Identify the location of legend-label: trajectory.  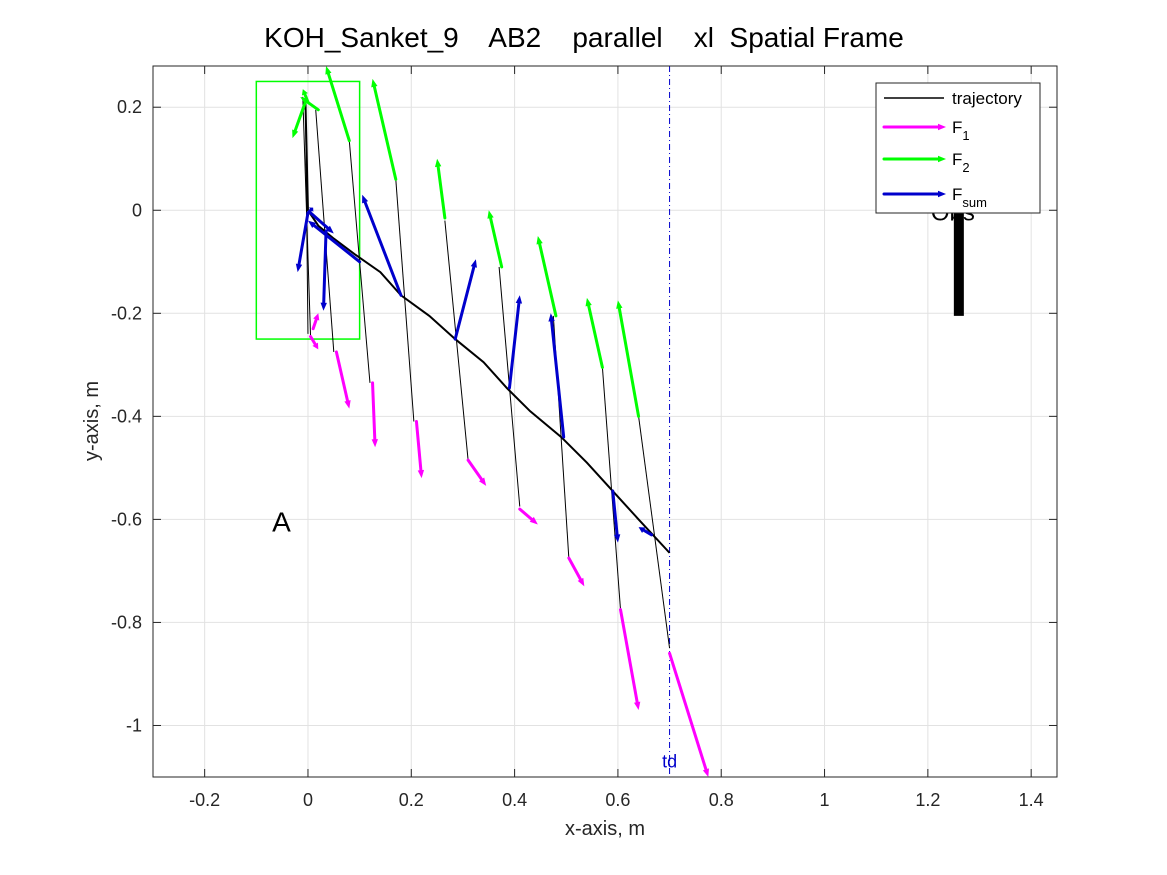
(987, 98).